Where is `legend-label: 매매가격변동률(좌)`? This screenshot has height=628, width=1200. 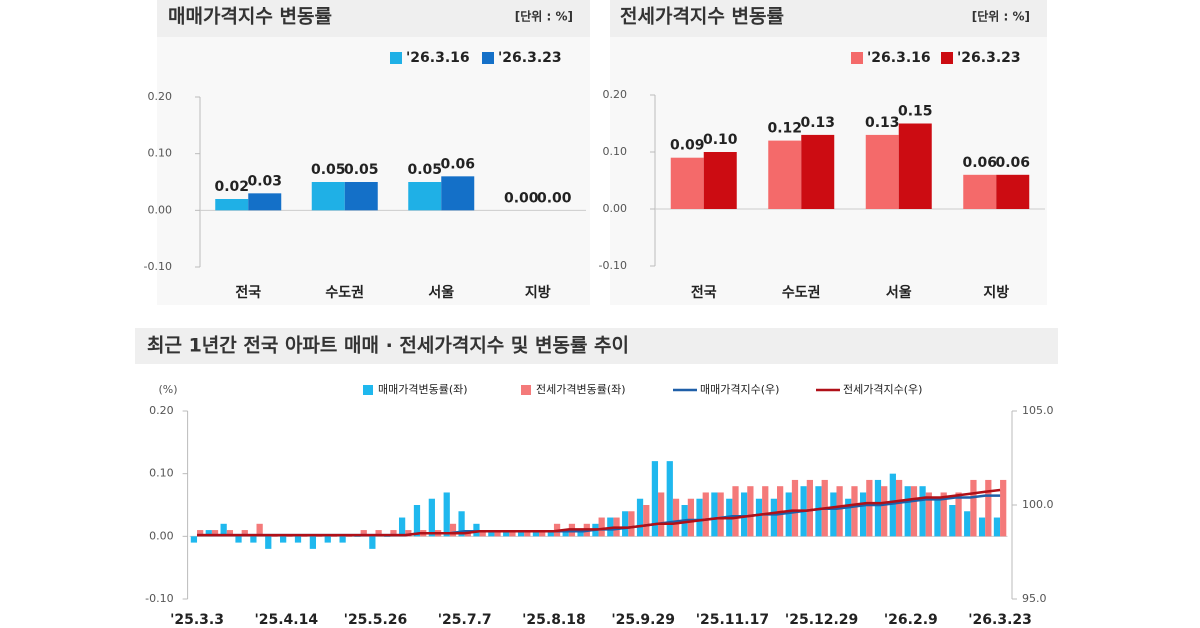
legend-label: 매매가격변동률(좌) is located at coordinates (423, 389).